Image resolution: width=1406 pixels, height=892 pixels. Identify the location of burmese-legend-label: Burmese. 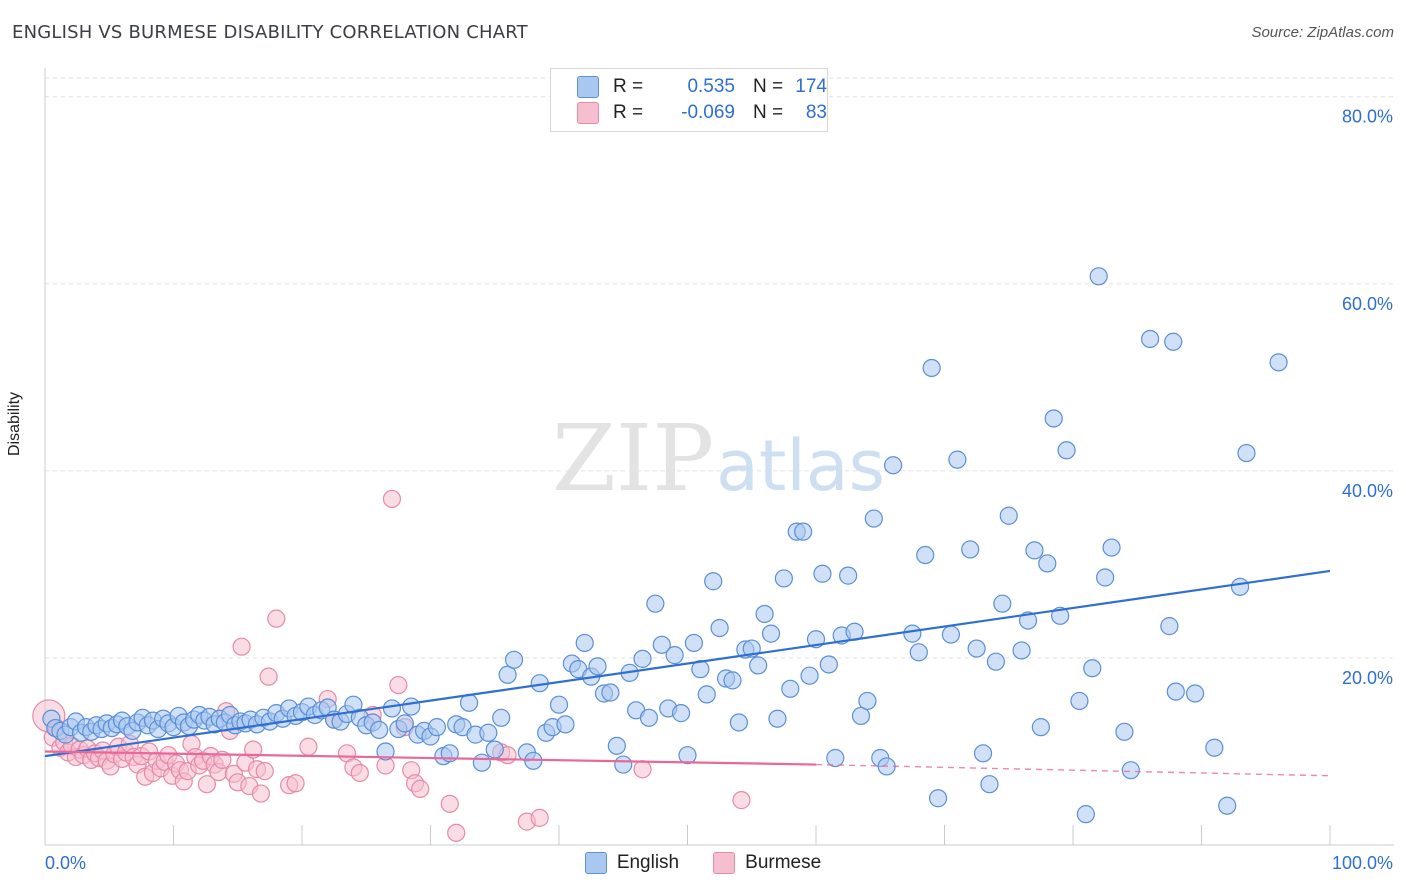
(783, 862).